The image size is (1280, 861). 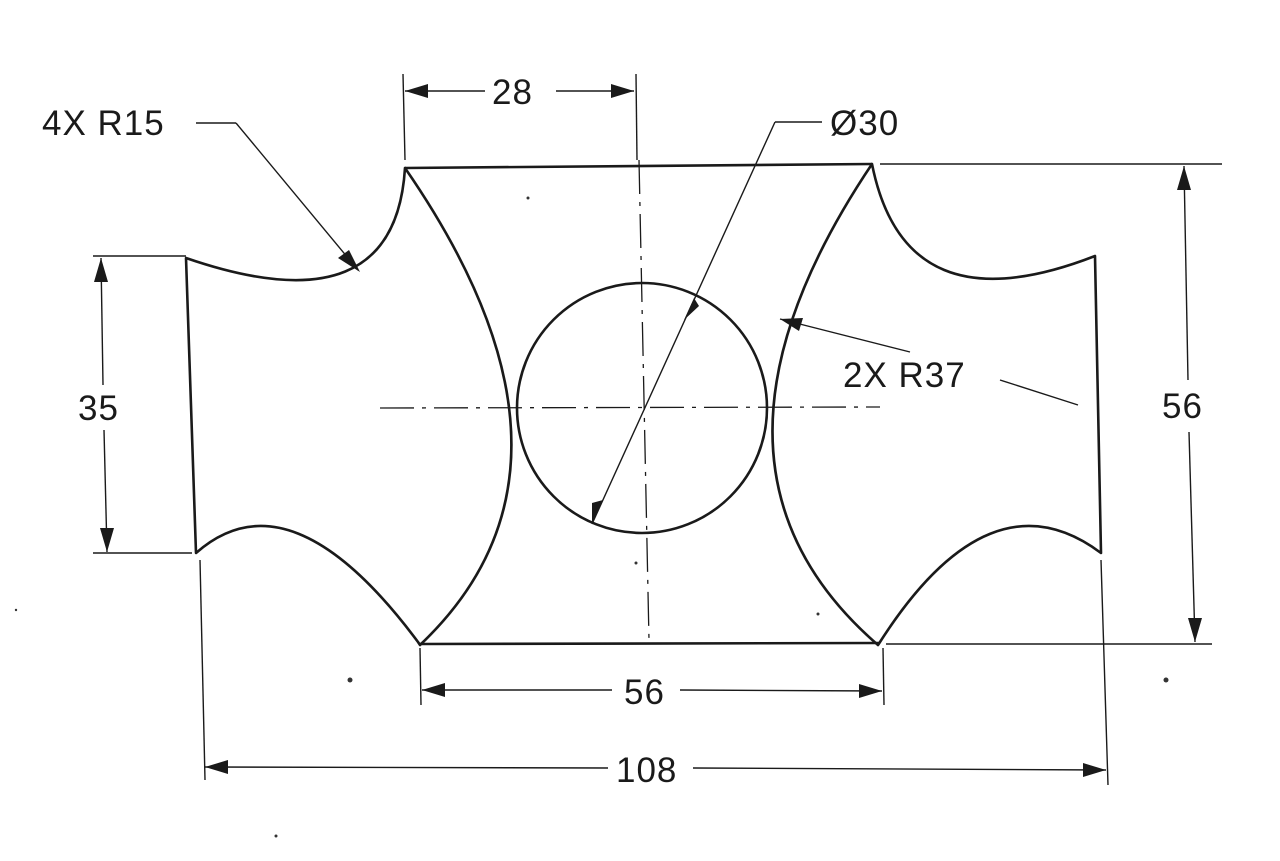 I want to click on dim-corner-radius-label: 4X R15, so click(x=103, y=123).